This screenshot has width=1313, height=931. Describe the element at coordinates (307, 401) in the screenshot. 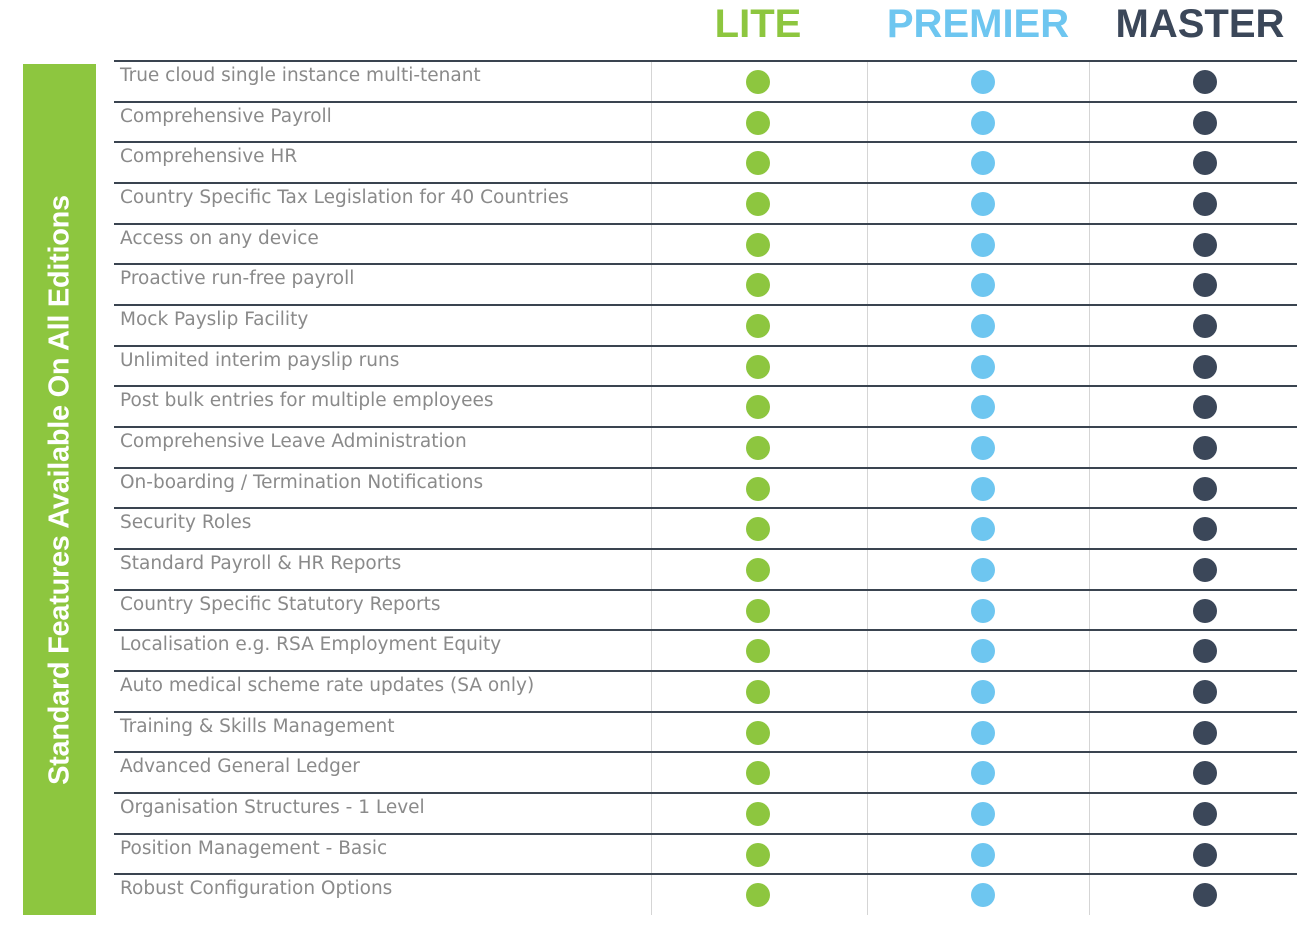

I see `feature-label: Post bulk entries for multiple employees` at that location.